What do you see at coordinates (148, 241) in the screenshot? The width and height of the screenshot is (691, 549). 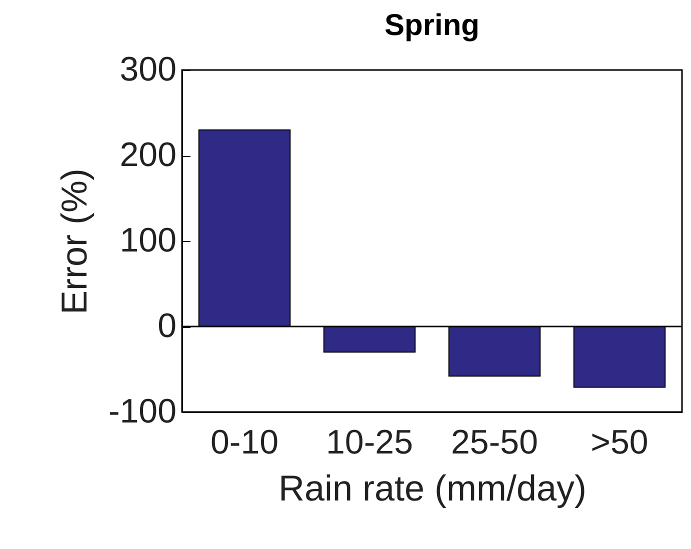 I see `y-tick-label: 100` at bounding box center [148, 241].